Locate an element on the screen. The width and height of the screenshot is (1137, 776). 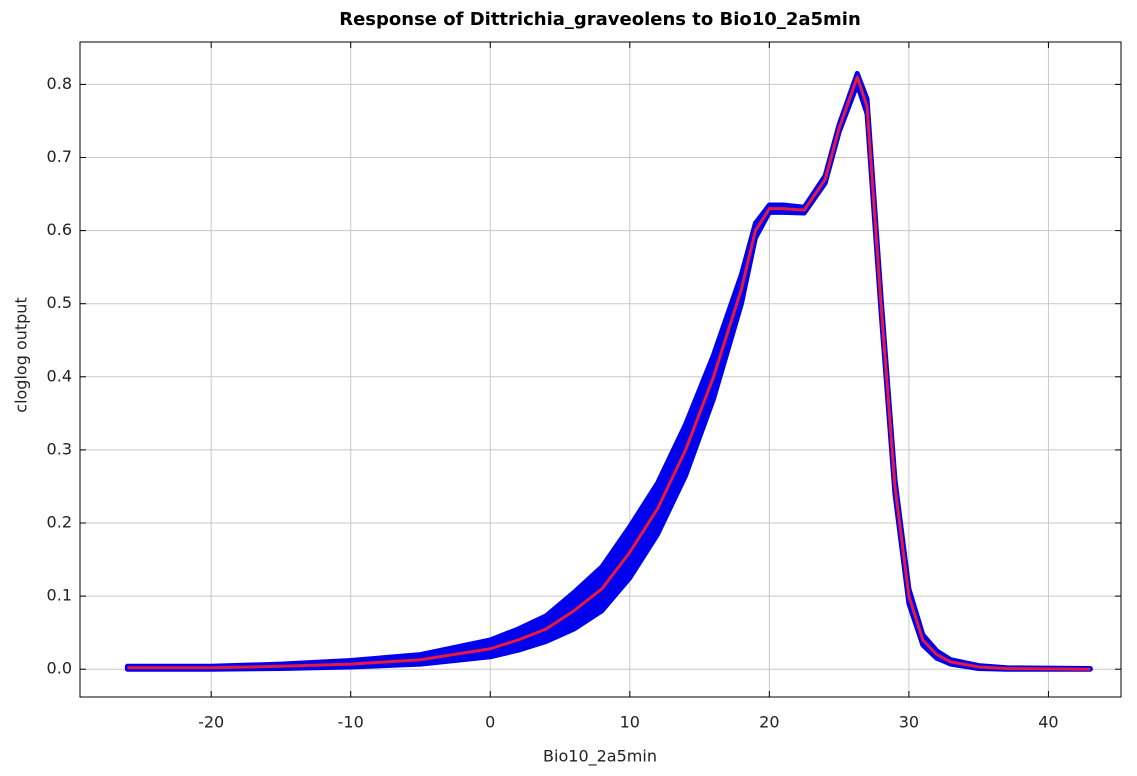
y-tick-label: 0.3 is located at coordinates (59, 448).